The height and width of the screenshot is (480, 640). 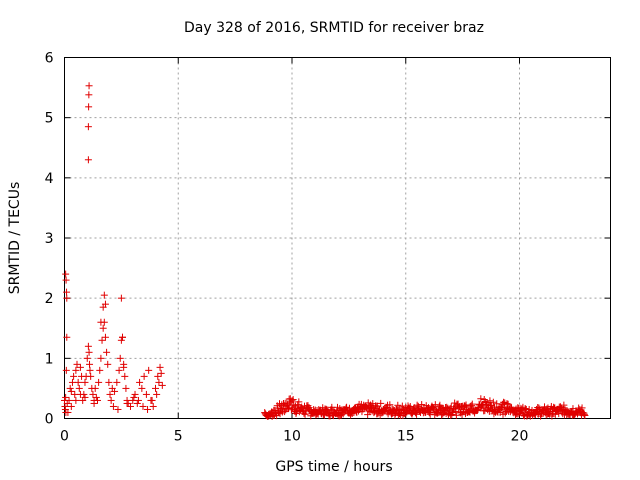 What do you see at coordinates (49, 359) in the screenshot?
I see `y-tick-label: 1` at bounding box center [49, 359].